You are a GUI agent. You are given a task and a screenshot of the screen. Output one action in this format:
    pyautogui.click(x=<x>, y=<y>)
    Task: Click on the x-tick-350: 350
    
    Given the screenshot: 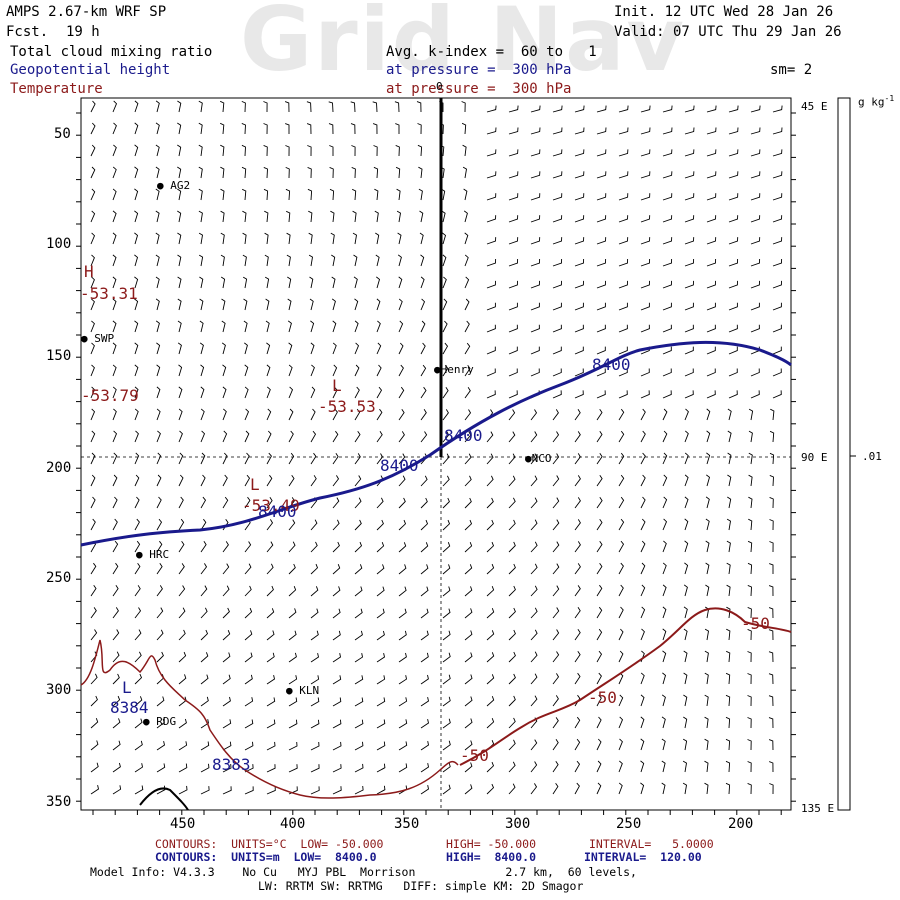 What is the action you would take?
    pyautogui.click(x=407, y=824)
    